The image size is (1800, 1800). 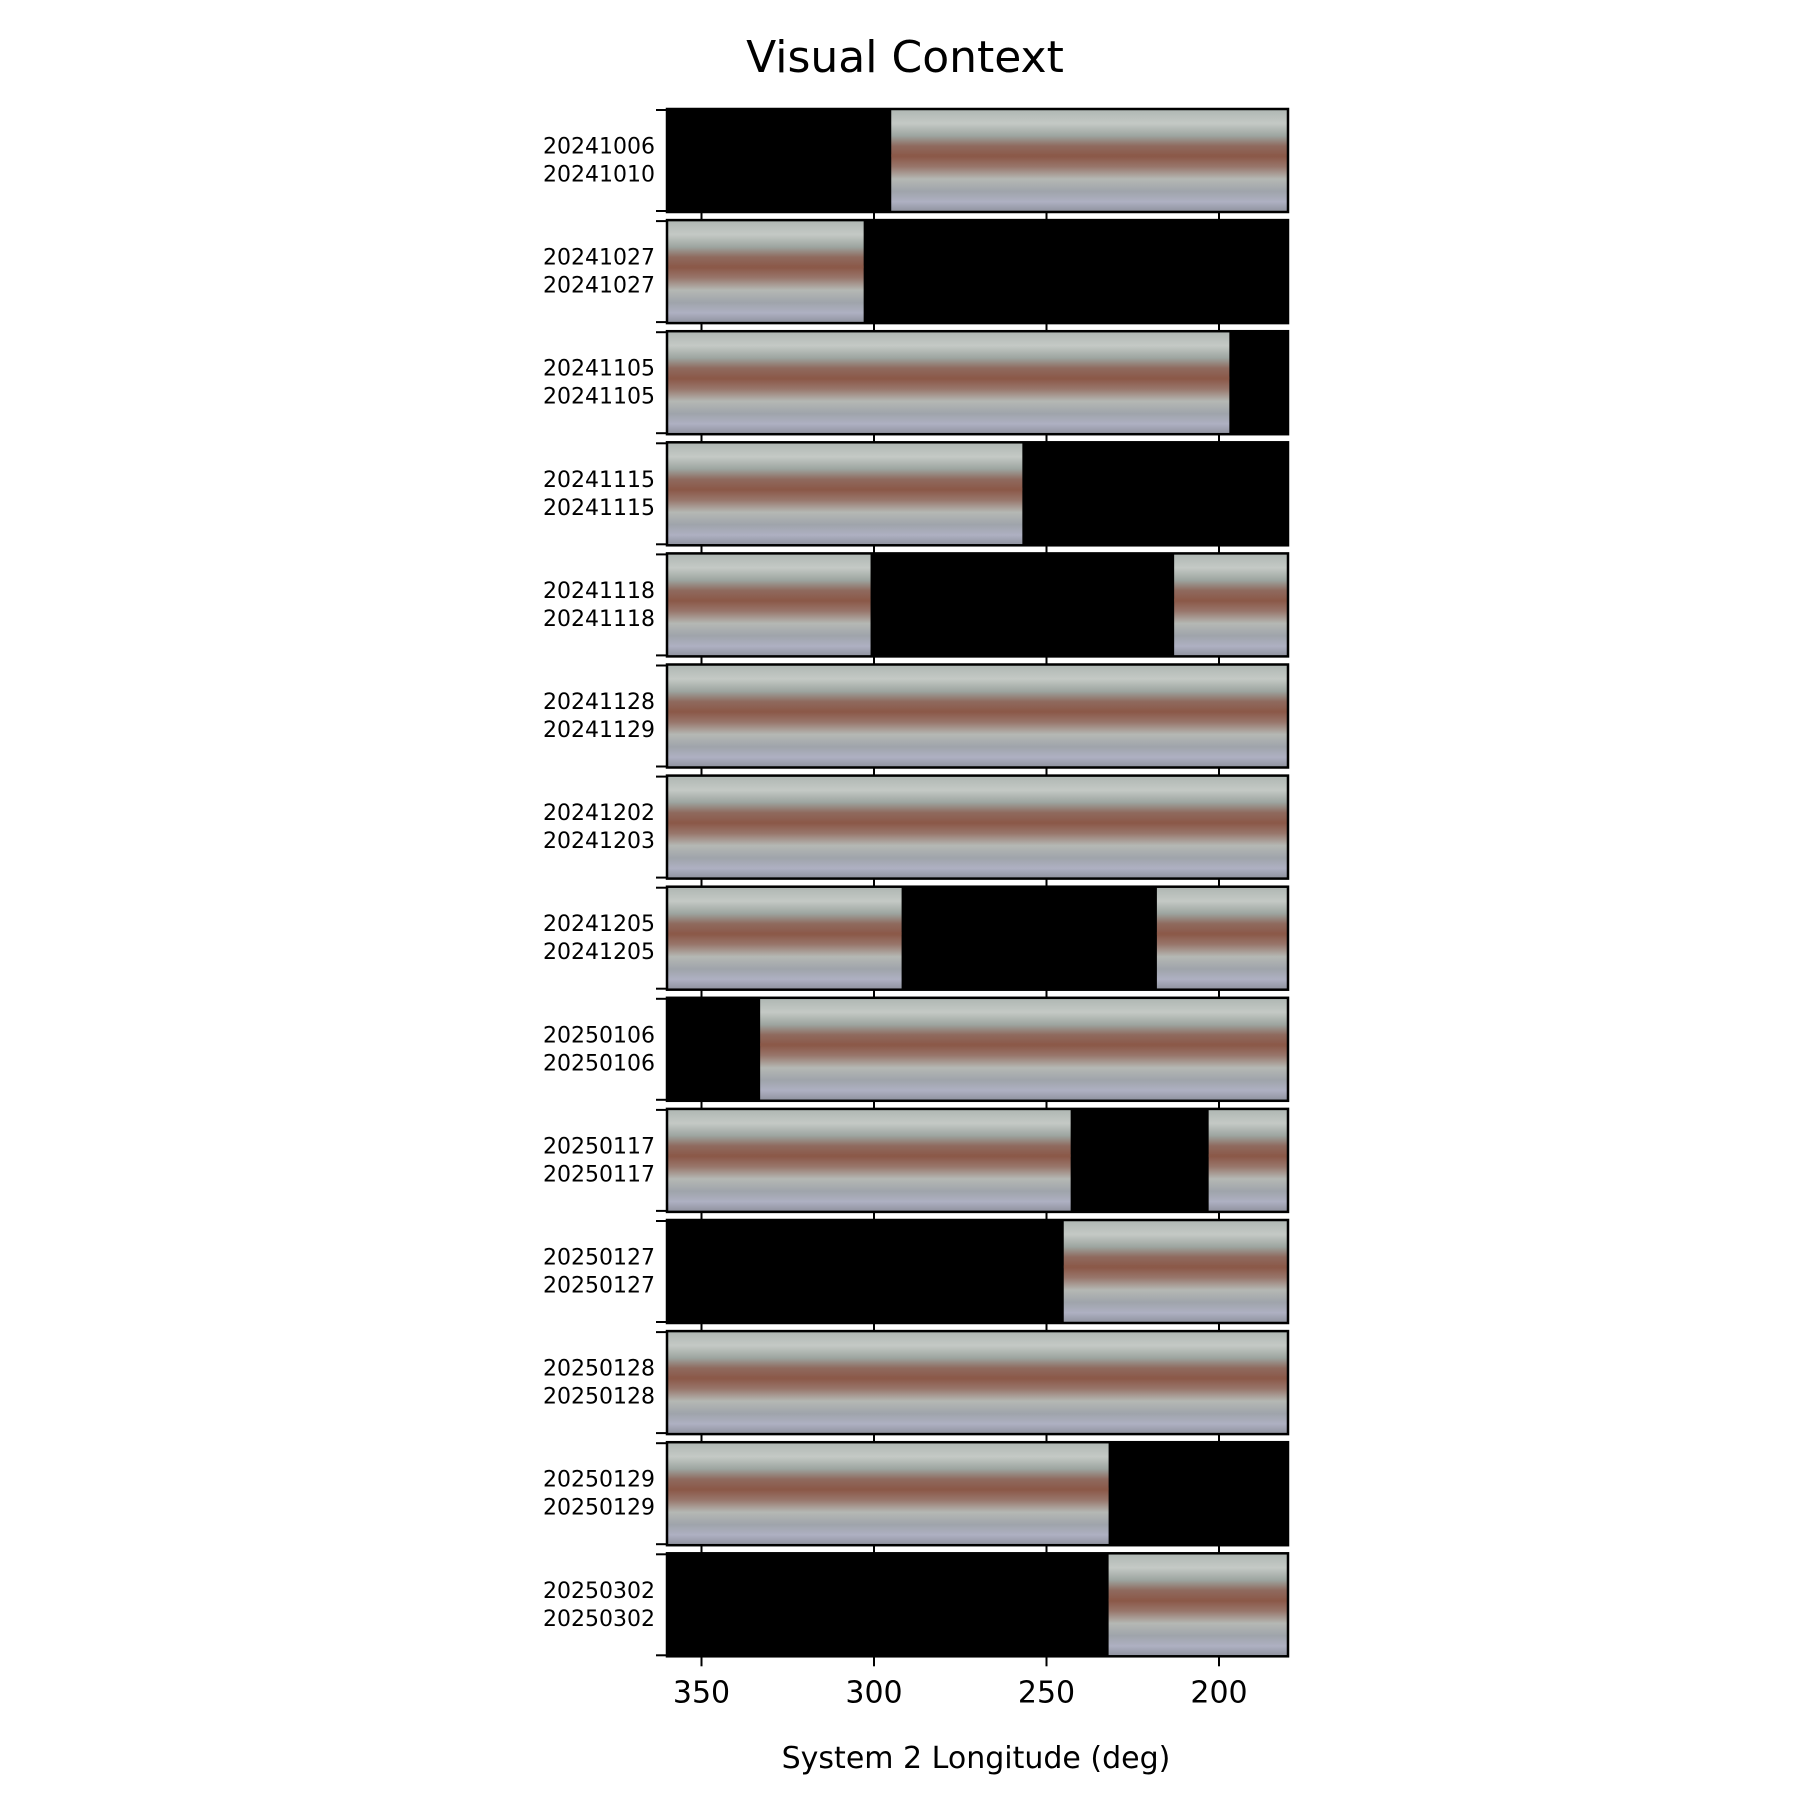 I want to click on image-row: 20250117 20250117, so click(x=916, y=1163).